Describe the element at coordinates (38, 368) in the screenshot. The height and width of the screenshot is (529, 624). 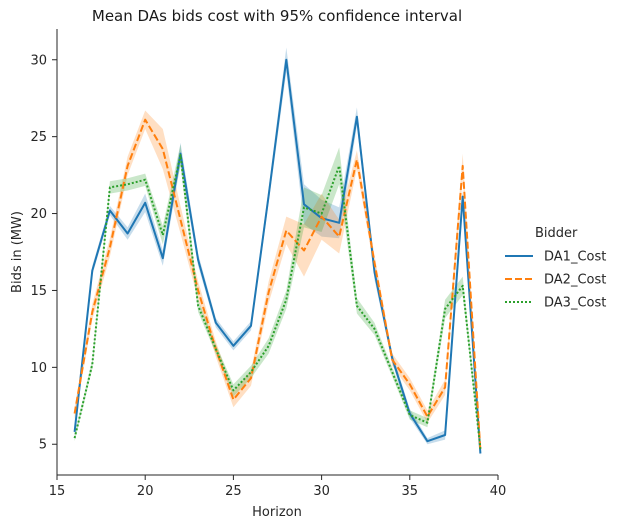
I see `y-tick-label: 10` at that location.